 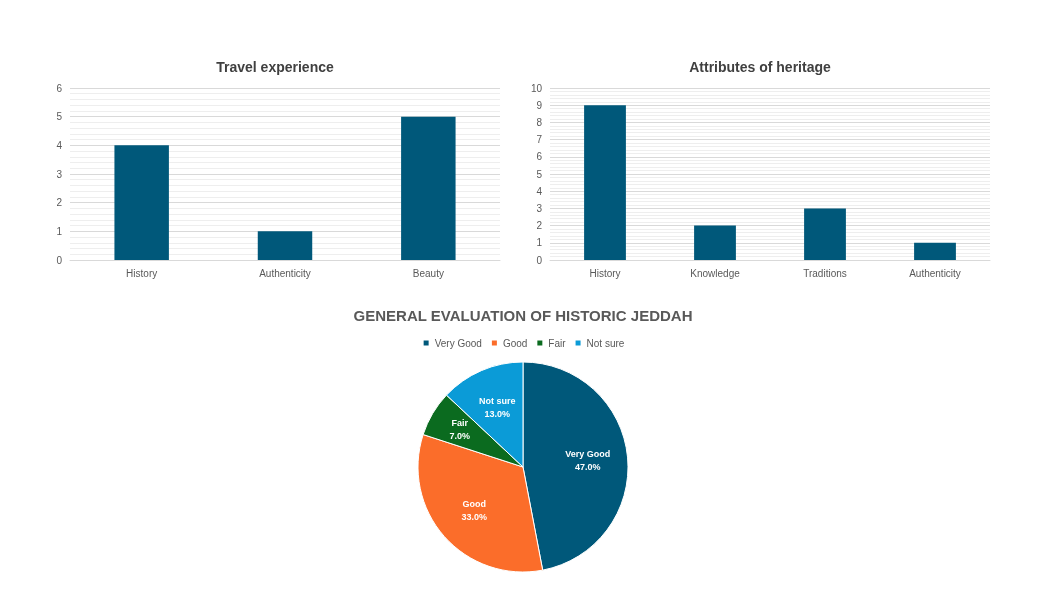 I want to click on chart-title: Travel experience, so click(x=275, y=67).